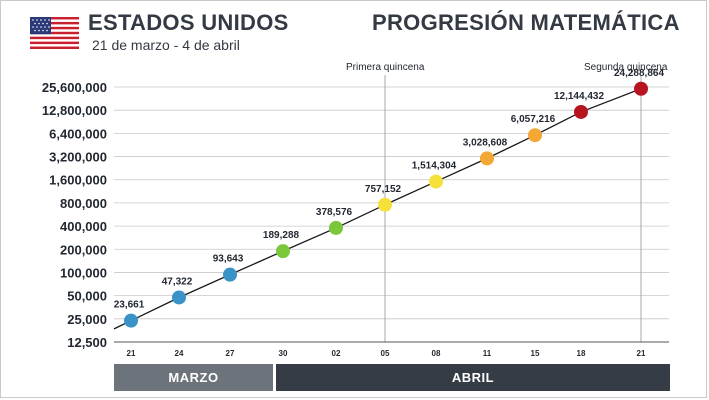 This screenshot has height=400, width=709. Describe the element at coordinates (78, 157) in the screenshot. I see `y-tick-label: 3,200,000` at that location.